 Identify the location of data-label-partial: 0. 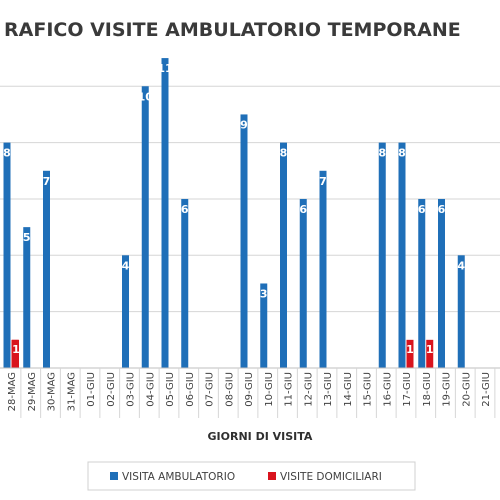
(2, 350).